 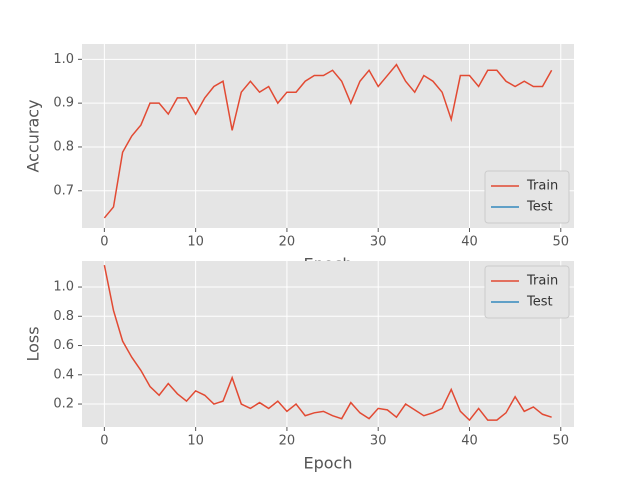 I want to click on y-tick-label: 0.9, so click(x=63, y=103).